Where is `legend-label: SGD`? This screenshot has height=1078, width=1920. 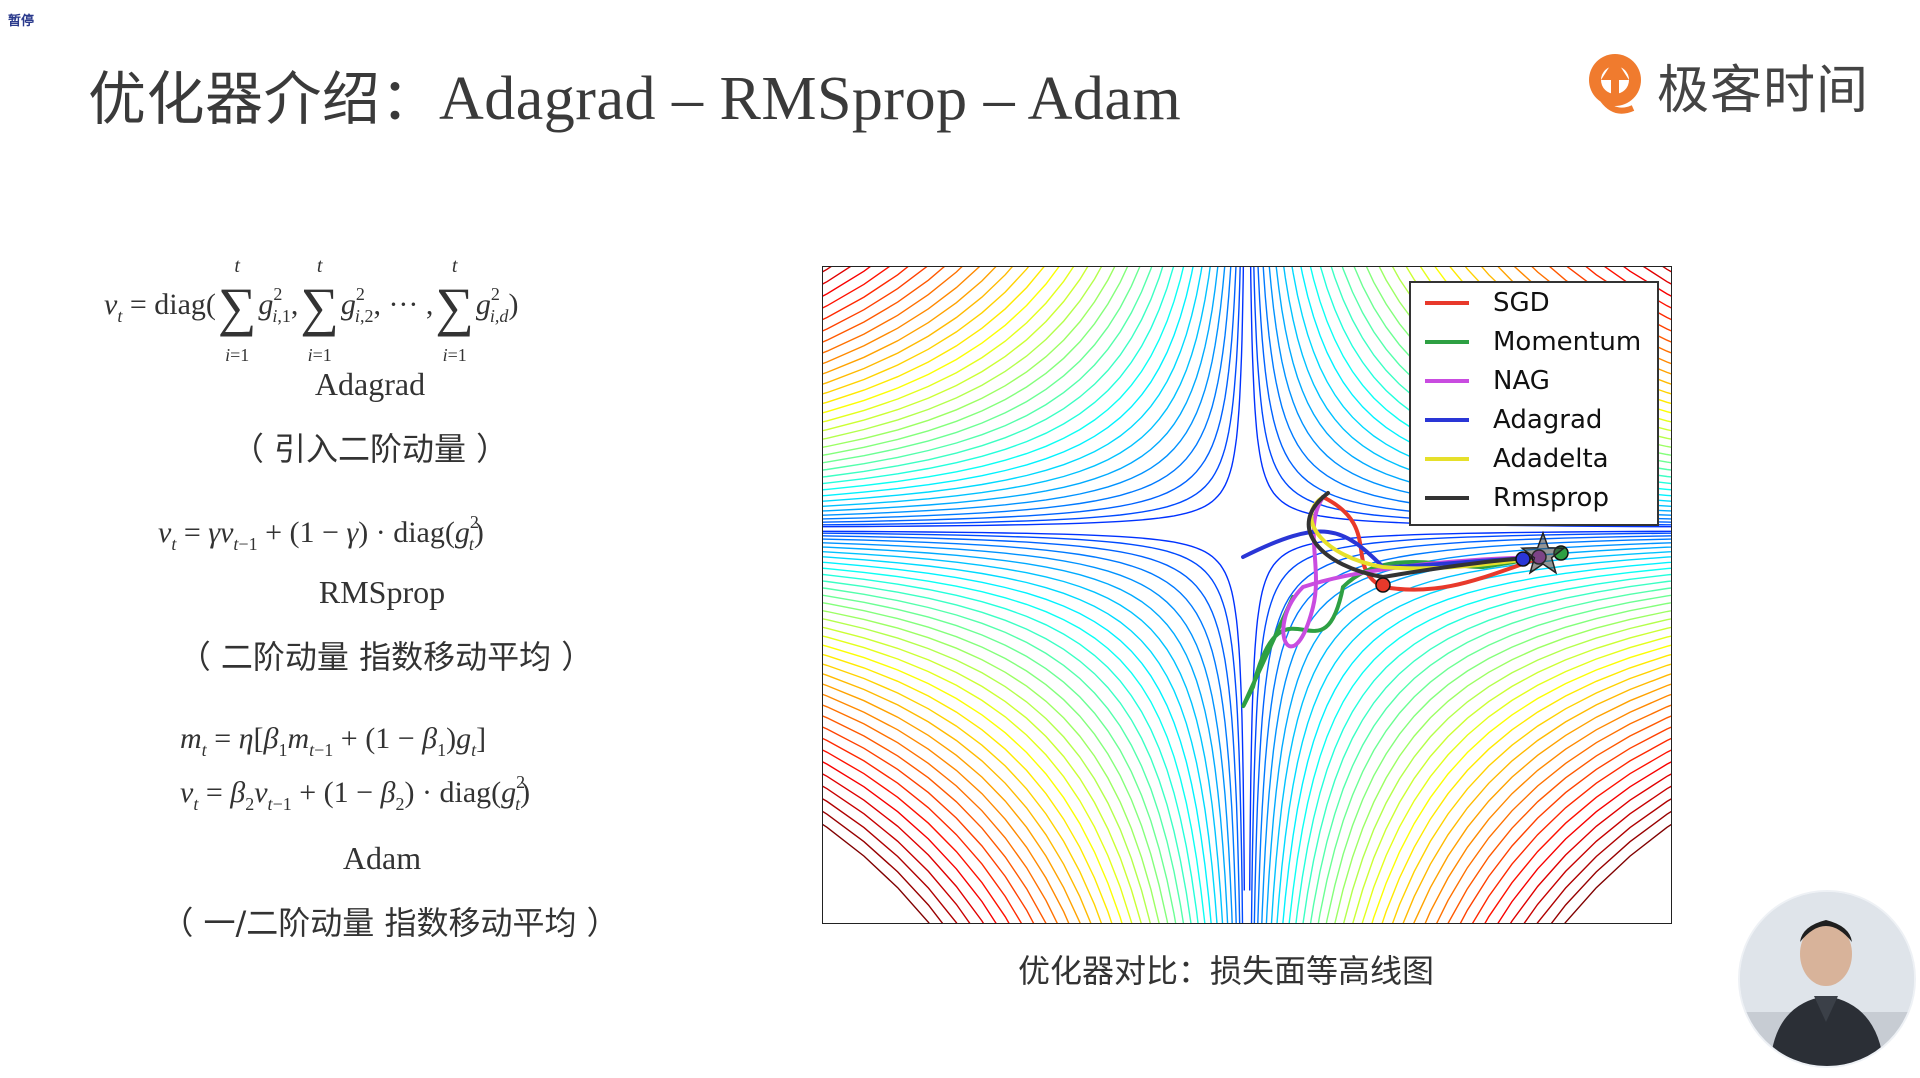 legend-label: SGD is located at coordinates (1521, 302).